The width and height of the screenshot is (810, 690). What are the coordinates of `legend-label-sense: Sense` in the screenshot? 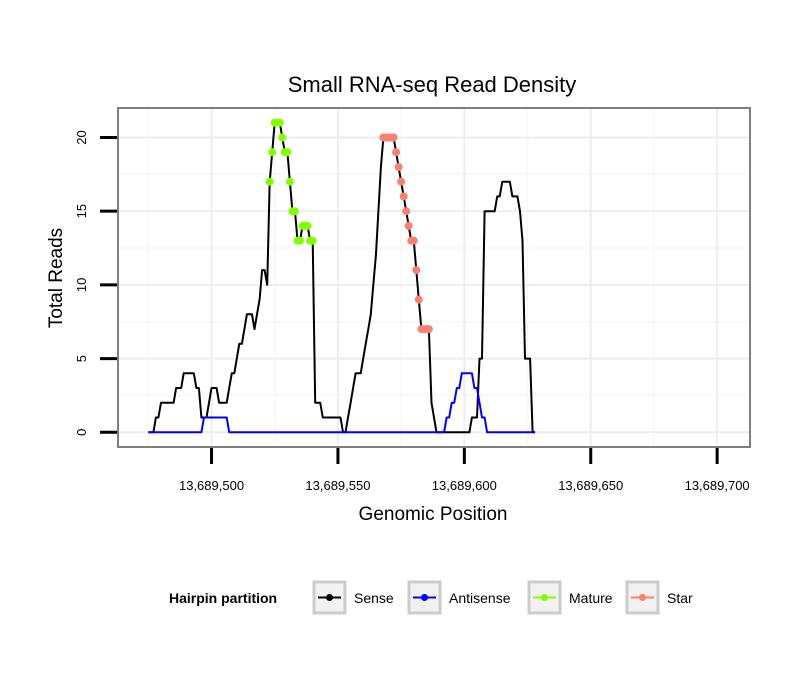 It's located at (374, 598).